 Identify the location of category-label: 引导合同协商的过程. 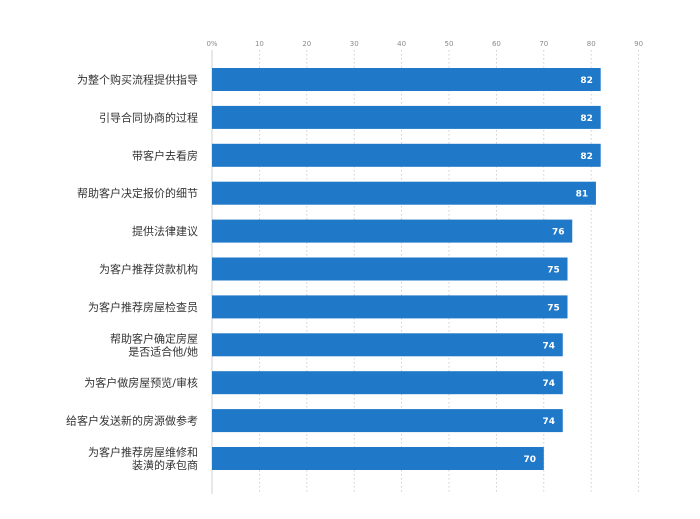
(148, 117).